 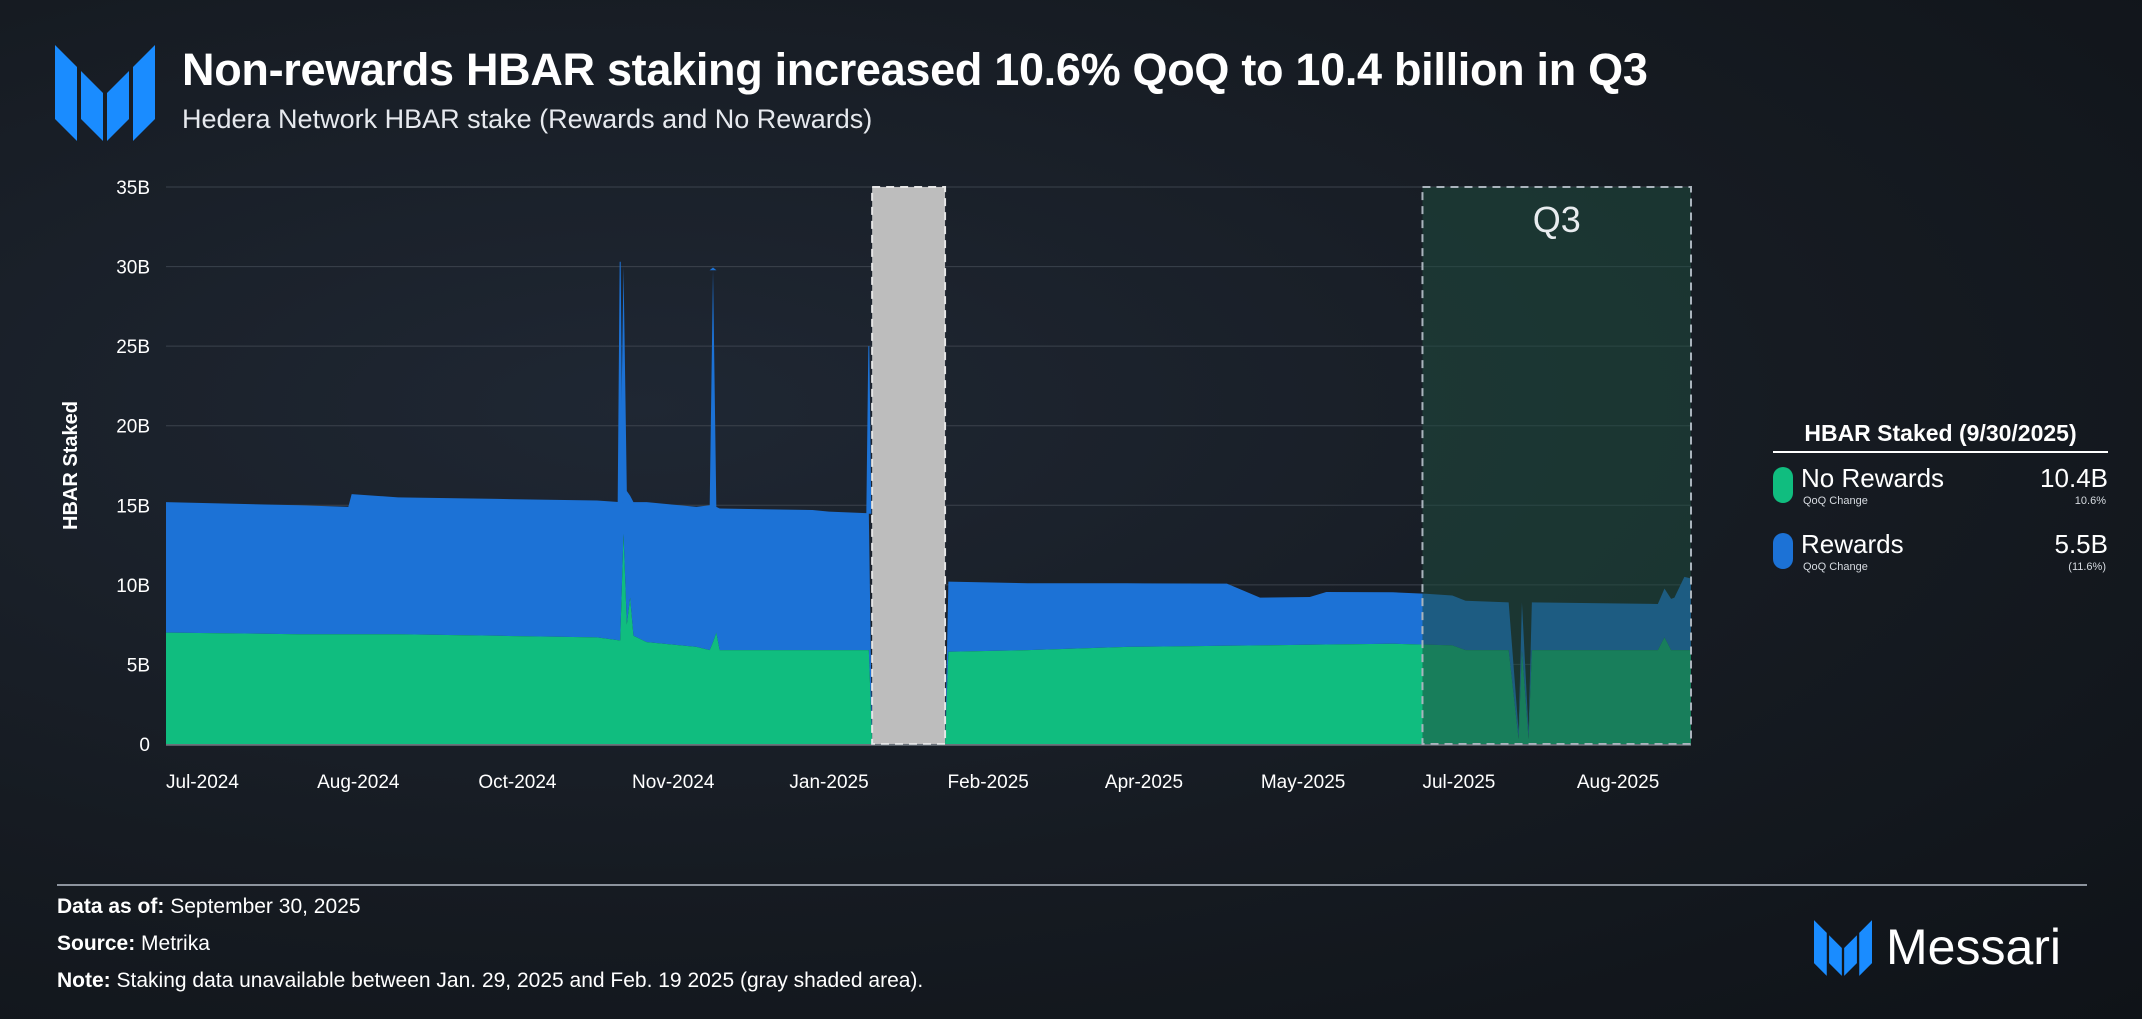 What do you see at coordinates (2074, 478) in the screenshot?
I see `legend-value: 10.4B` at bounding box center [2074, 478].